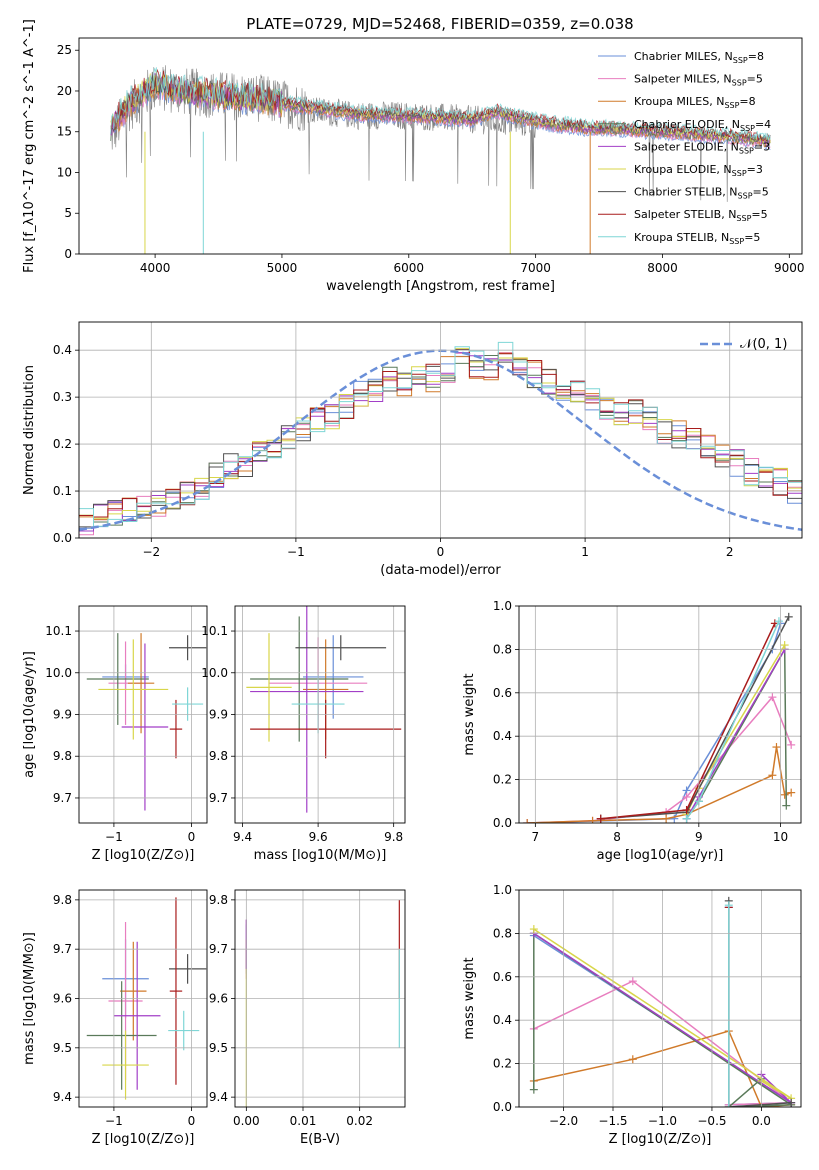 This screenshot has height=1170, width=819. Describe the element at coordinates (29, 146) in the screenshot. I see `y-axis-label: Flux [f_λ10^-17 erg cm^-2 s^-1 A^-1]` at that location.